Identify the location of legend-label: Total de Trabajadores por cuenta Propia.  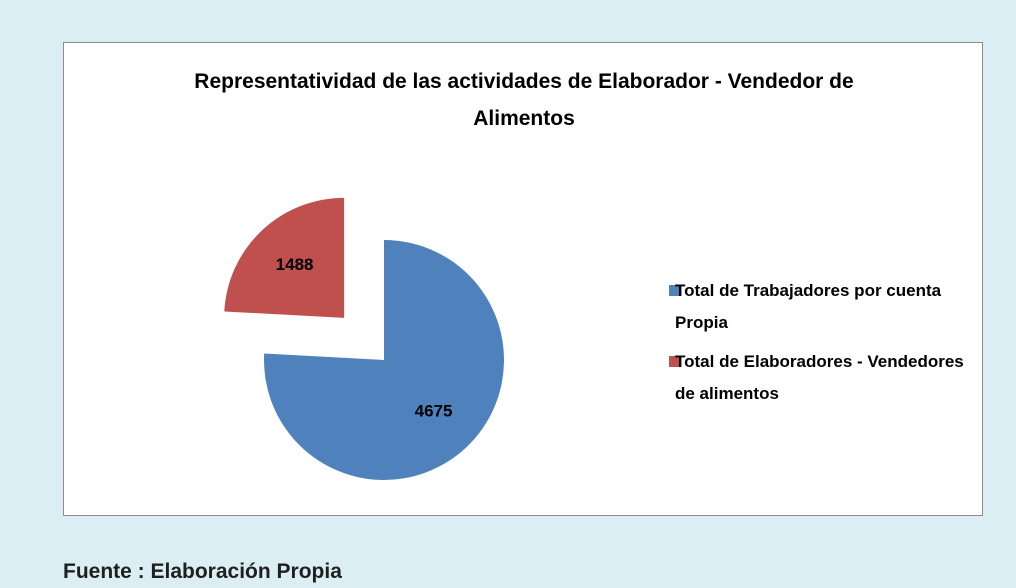
(808, 306).